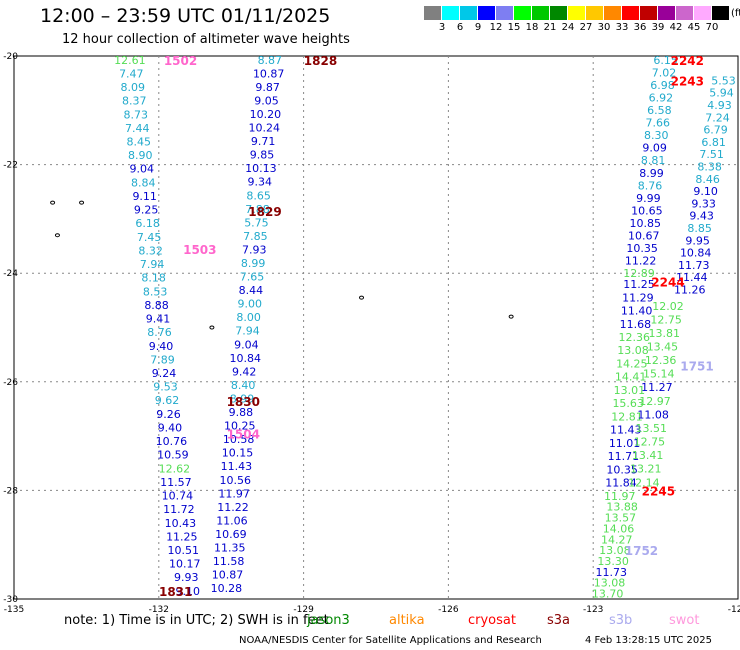 The width and height of the screenshot is (740, 650). What do you see at coordinates (246, 358) in the screenshot?
I see `wave-height-value: 10.84` at bounding box center [246, 358].